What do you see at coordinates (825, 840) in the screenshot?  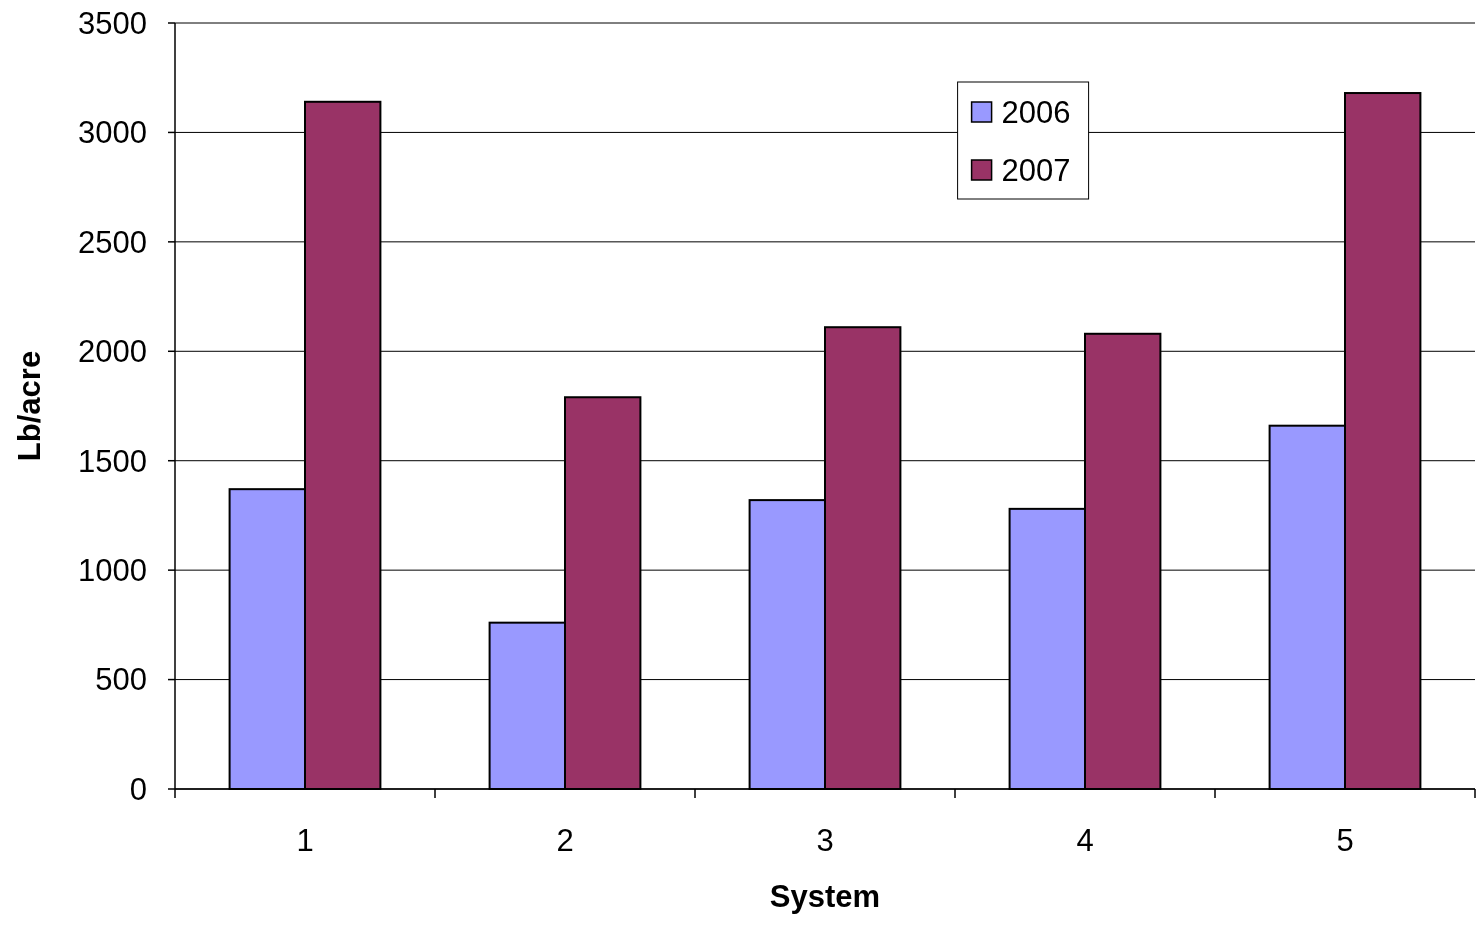 I see `x-tick-label: 3` at bounding box center [825, 840].